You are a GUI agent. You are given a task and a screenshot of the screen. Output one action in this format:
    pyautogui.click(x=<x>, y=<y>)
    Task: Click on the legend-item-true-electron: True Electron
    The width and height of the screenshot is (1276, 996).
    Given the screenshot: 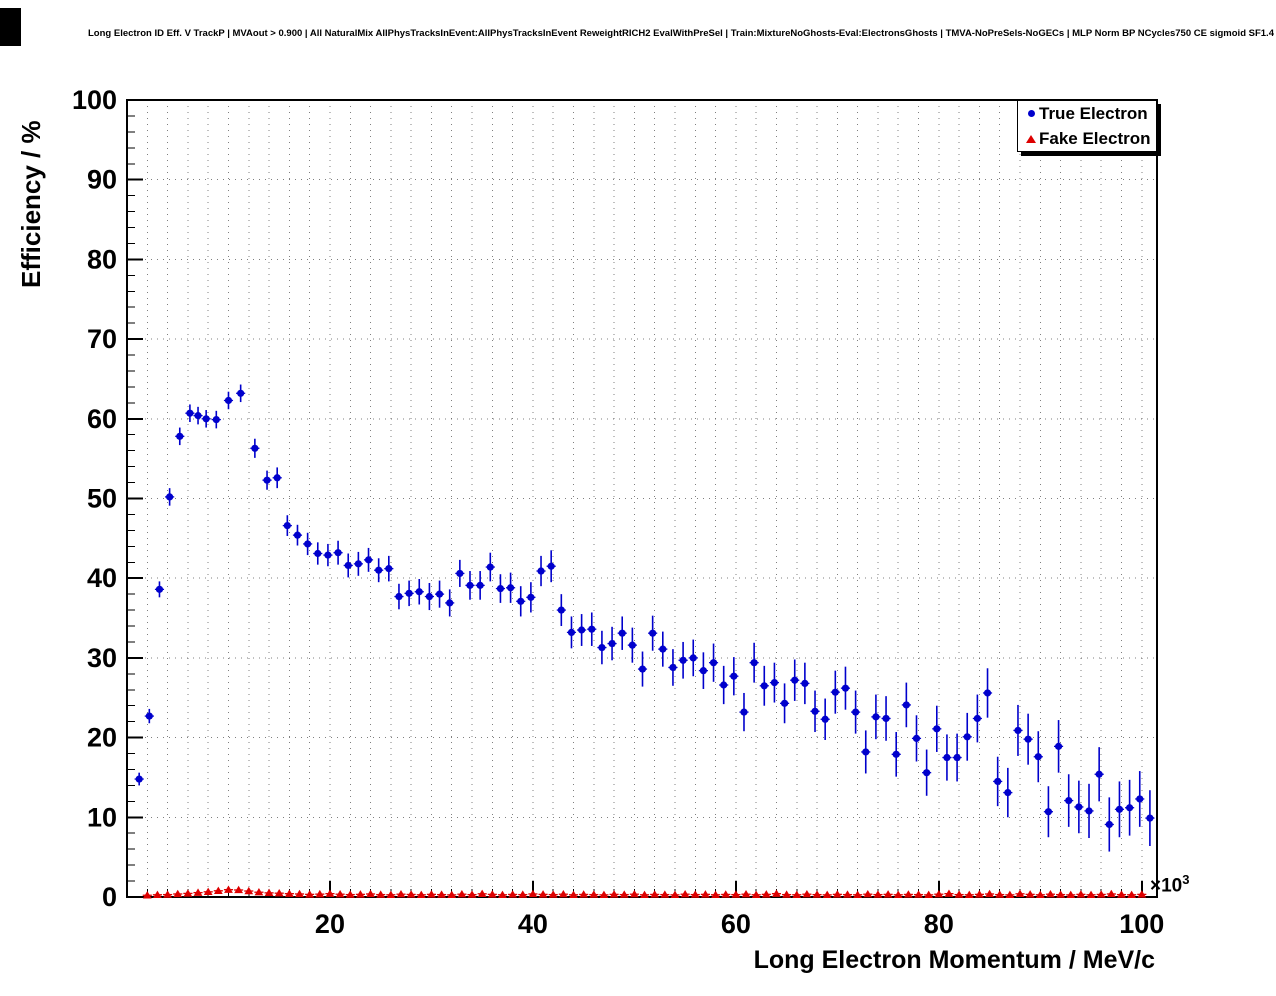 What is the action you would take?
    pyautogui.click(x=1087, y=113)
    